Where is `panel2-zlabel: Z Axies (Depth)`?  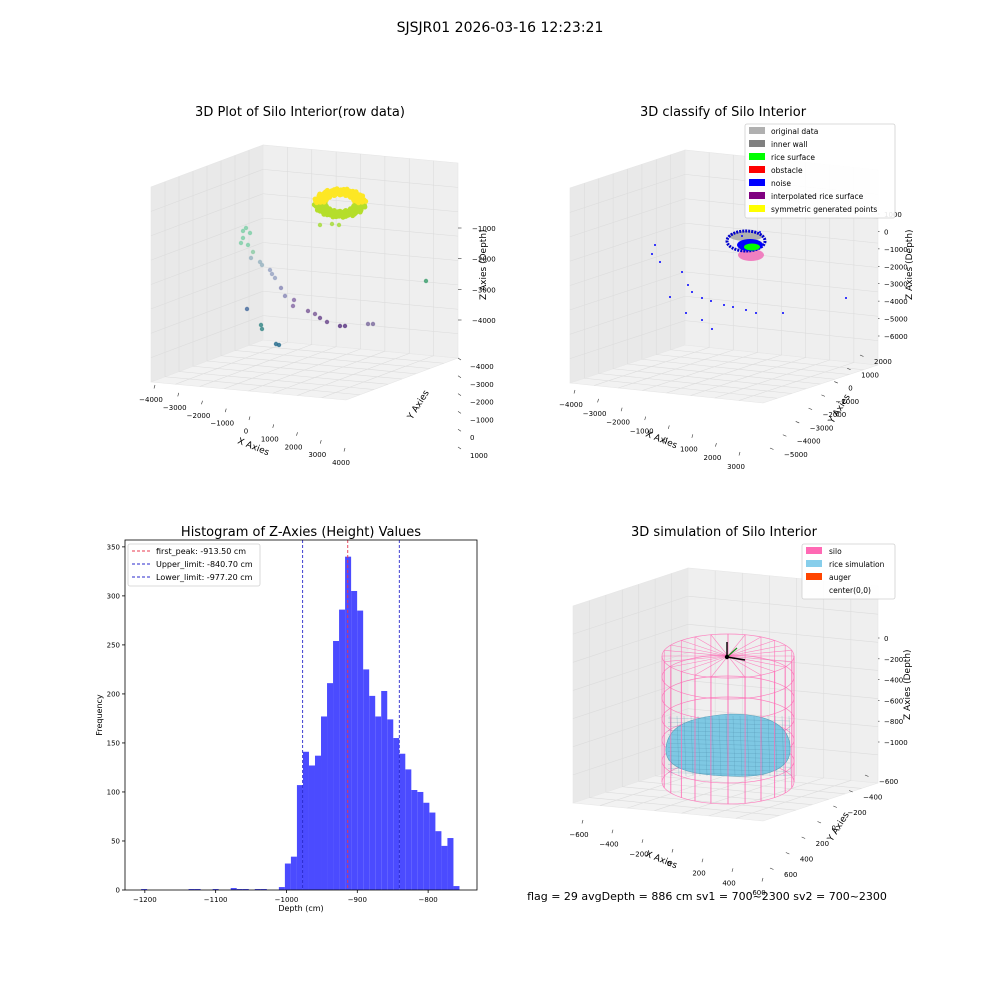 panel2-zlabel: Z Axies (Depth) is located at coordinates (910, 264).